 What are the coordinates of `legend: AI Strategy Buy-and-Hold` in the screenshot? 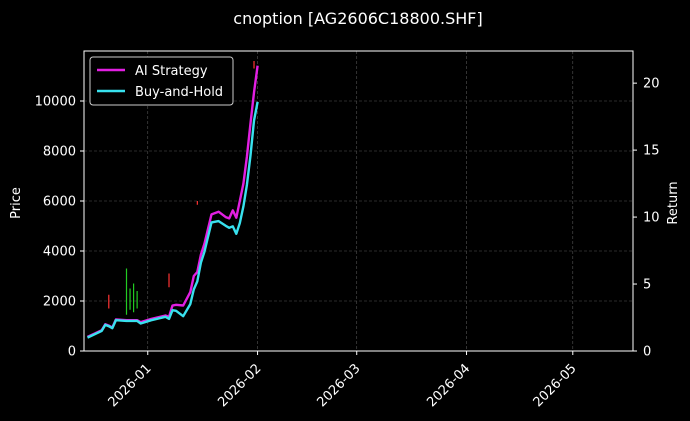 It's located at (161, 81).